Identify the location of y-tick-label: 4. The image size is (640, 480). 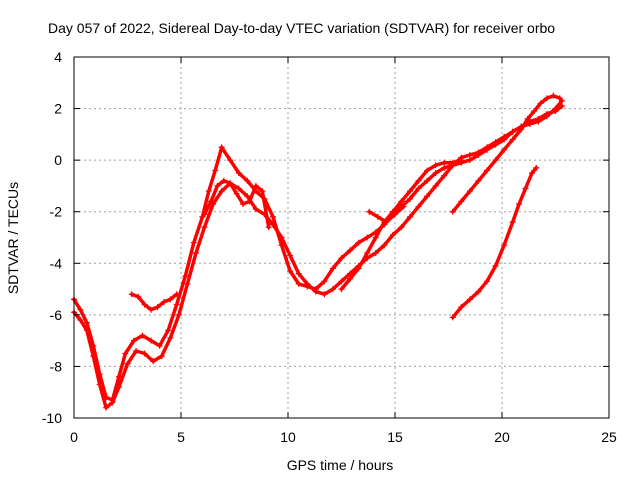
(58, 57).